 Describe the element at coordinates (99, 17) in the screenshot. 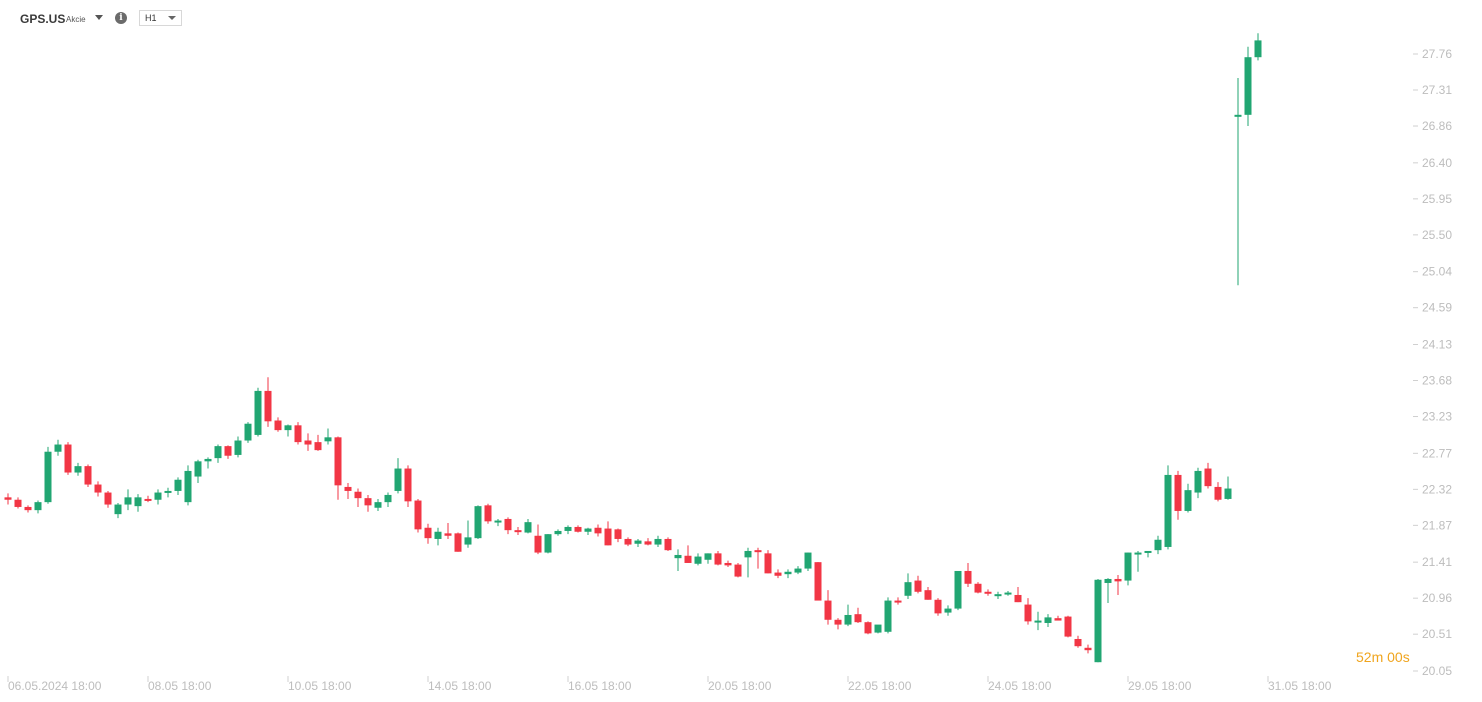

I see `chevron-down-icon` at that location.